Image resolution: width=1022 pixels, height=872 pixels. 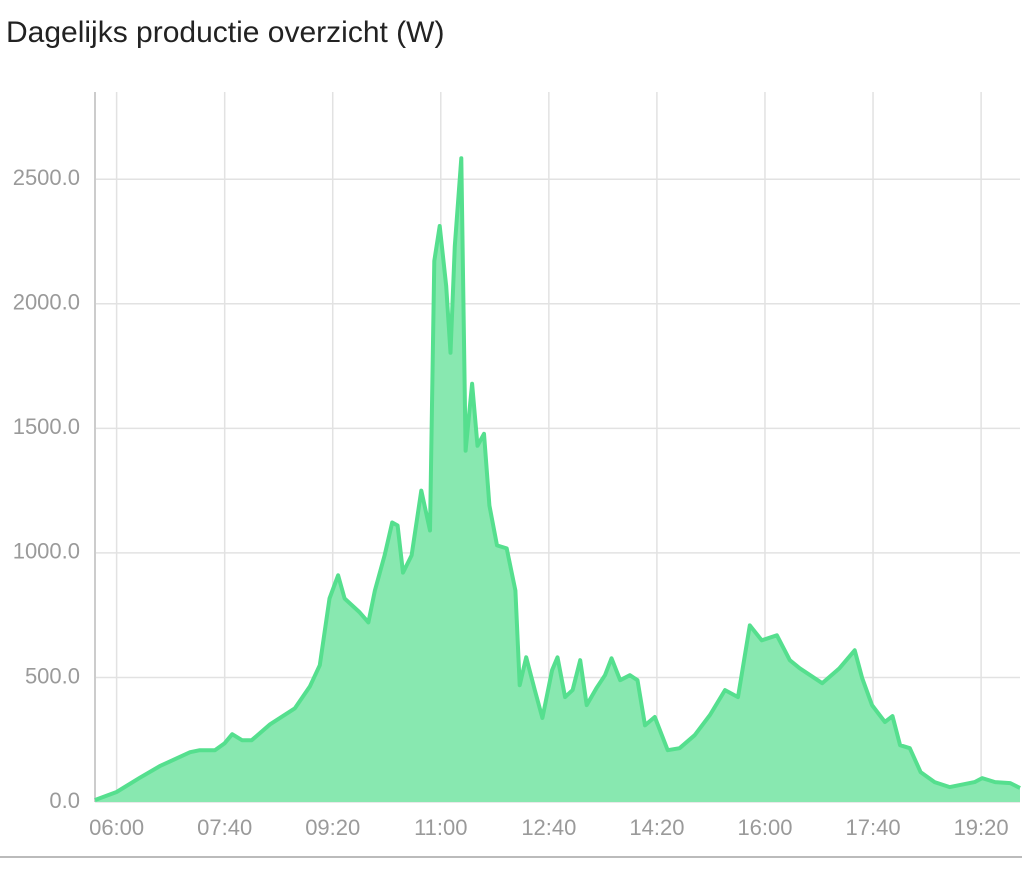 What do you see at coordinates (656, 827) in the screenshot?
I see `x-tick-label: 14:20` at bounding box center [656, 827].